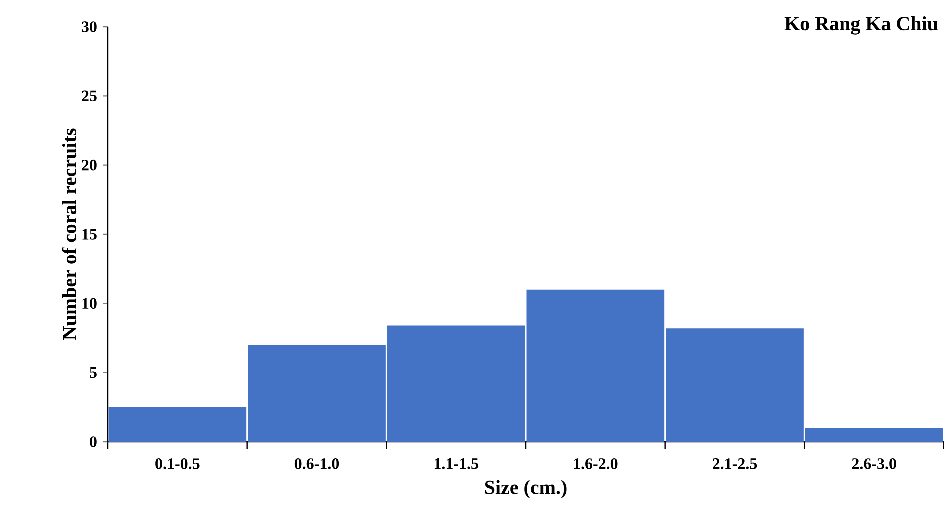 Image resolution: width=944 pixels, height=527 pixels. I want to click on y-tick-label: 5, so click(93, 373).